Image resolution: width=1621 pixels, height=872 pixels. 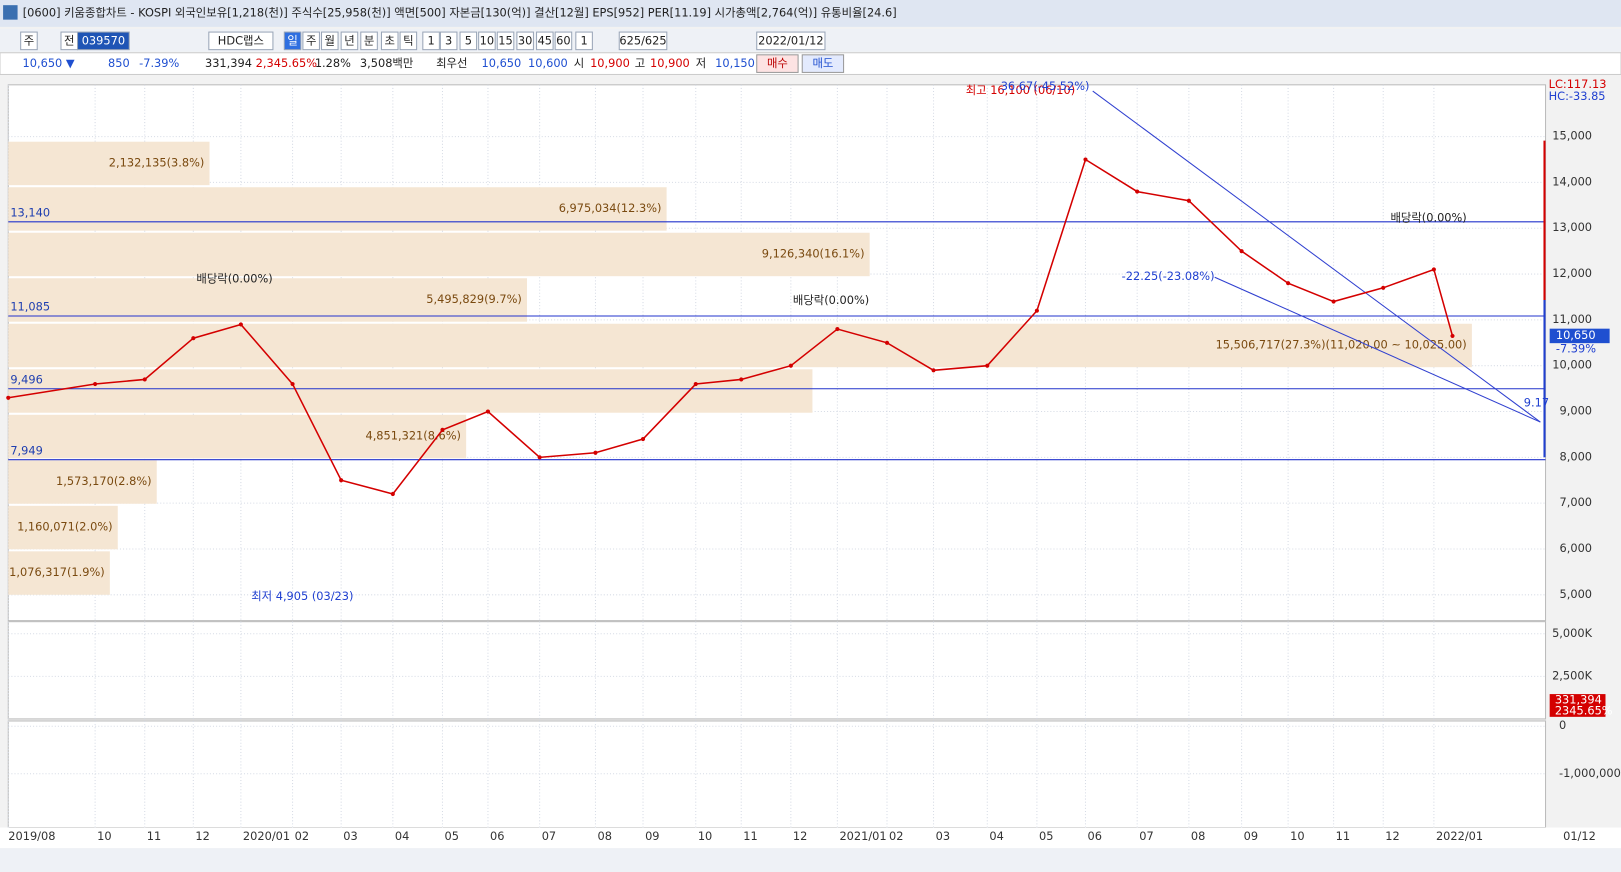 I want to click on toolbar-label: 3, so click(x=448, y=40).